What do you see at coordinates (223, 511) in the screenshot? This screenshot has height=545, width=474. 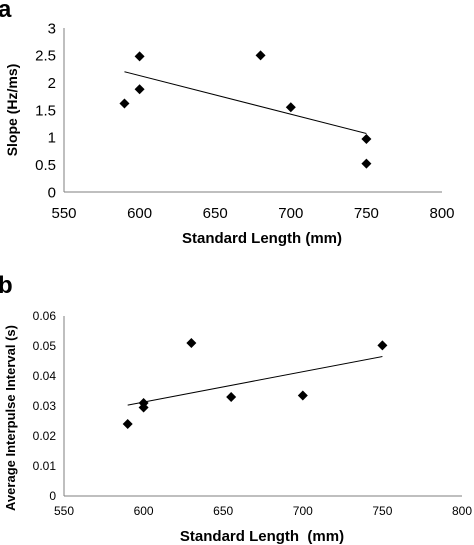 I see `x-tick-label-b: 650` at bounding box center [223, 511].